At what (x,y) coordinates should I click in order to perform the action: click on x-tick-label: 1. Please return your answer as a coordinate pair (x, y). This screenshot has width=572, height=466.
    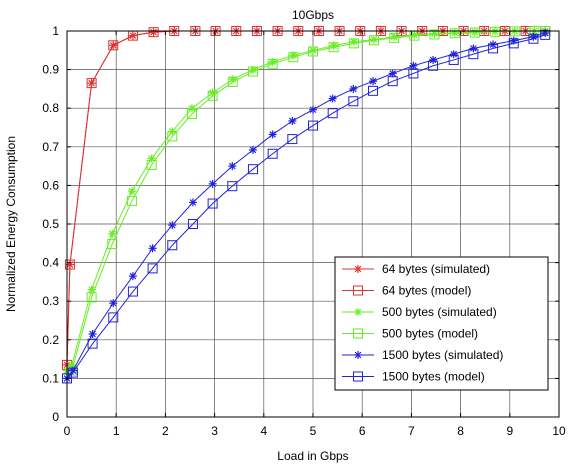
    Looking at the image, I should click on (116, 431).